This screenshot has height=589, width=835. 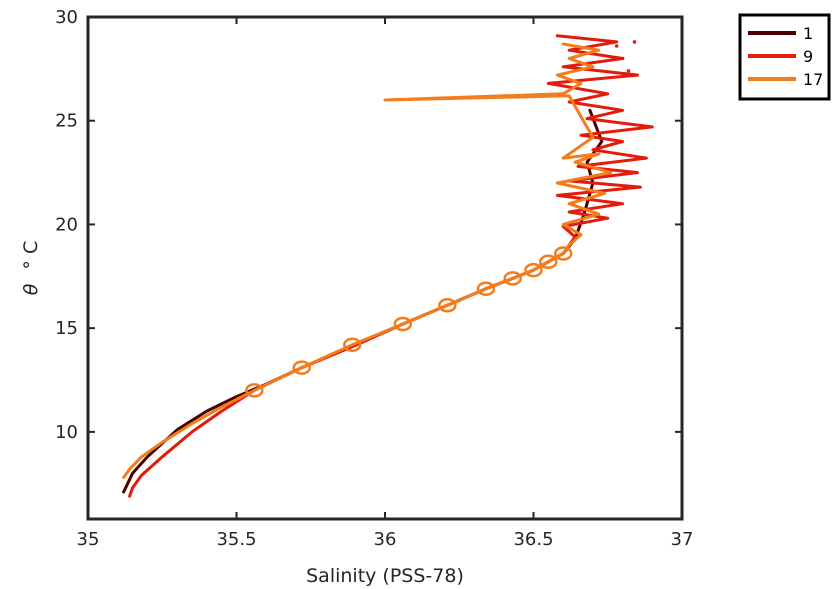 I want to click on x-tick-label: 36, so click(x=385, y=539).